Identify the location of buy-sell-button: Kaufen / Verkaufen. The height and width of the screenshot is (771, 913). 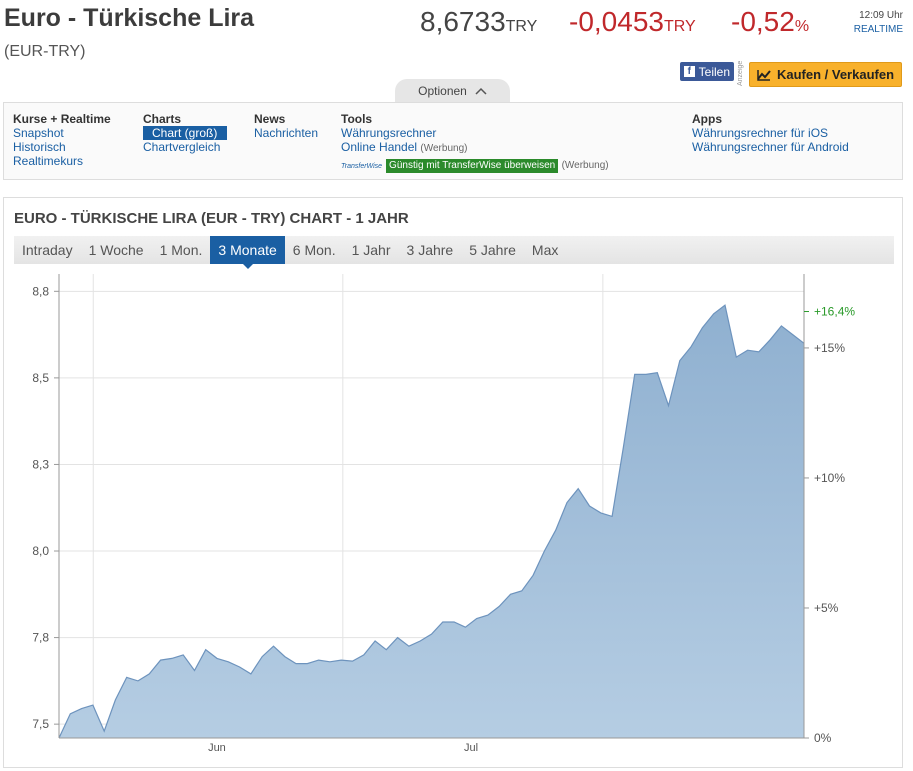
(825, 74).